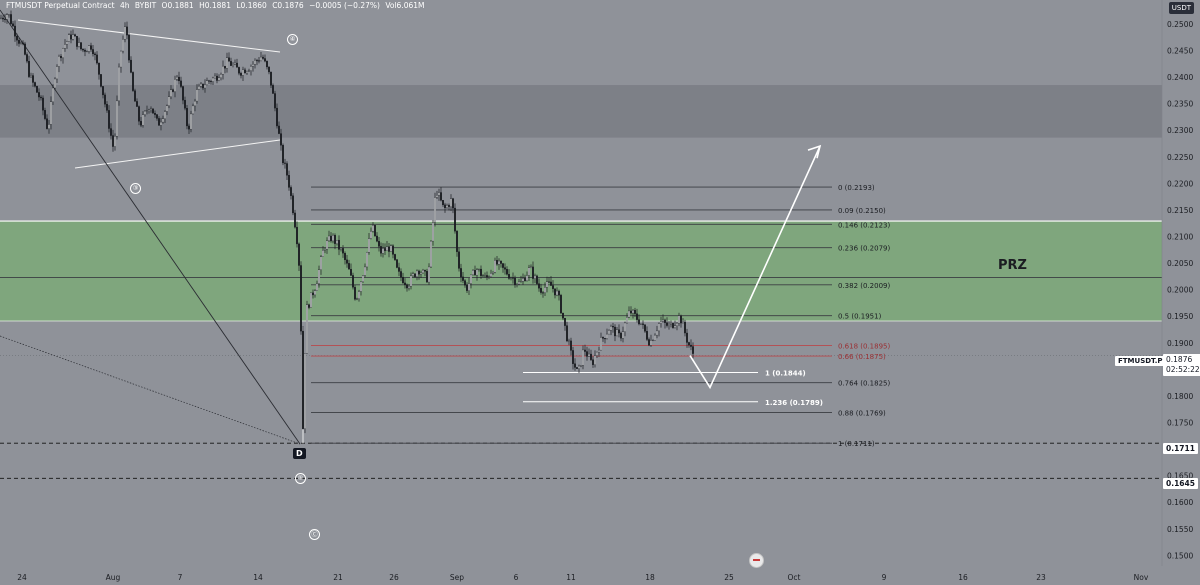 This screenshot has width=1200, height=585. I want to click on y-tick-label-9: 0.2050, so click(1180, 263).